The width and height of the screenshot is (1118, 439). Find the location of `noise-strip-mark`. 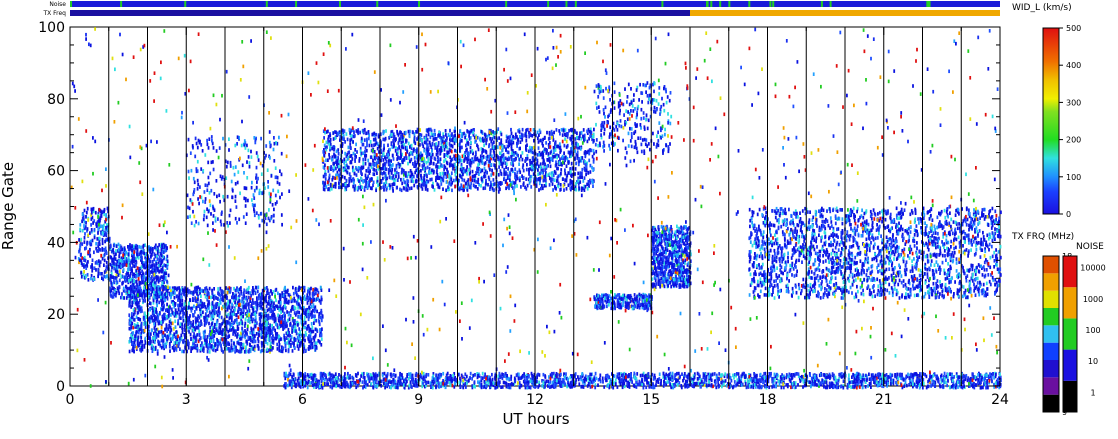

noise-strip-mark is located at coordinates (662, 4).